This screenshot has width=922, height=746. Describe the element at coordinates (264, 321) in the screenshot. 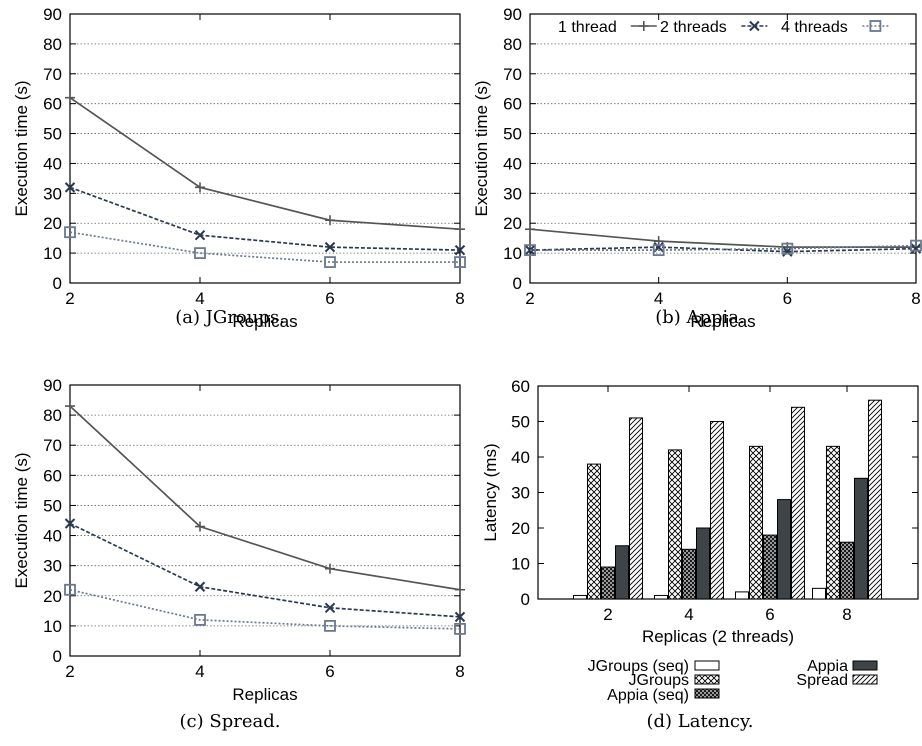

I see `x-axis-label: Replicas` at that location.